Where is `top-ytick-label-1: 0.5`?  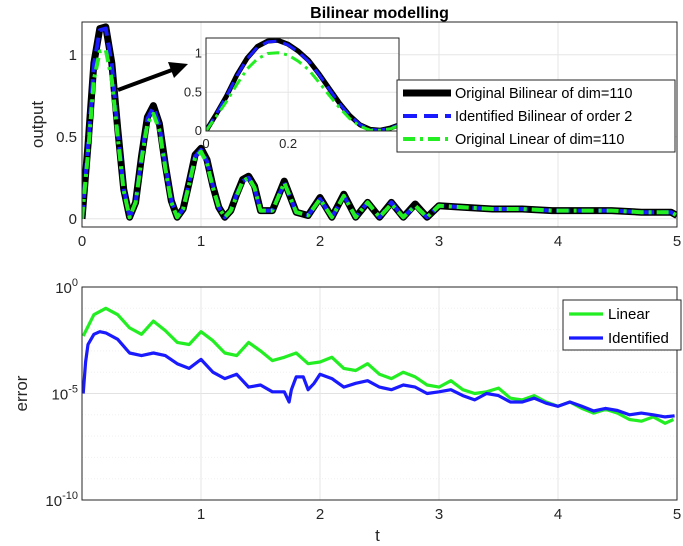
top-ytick-label-1: 0.5 is located at coordinates (66, 137).